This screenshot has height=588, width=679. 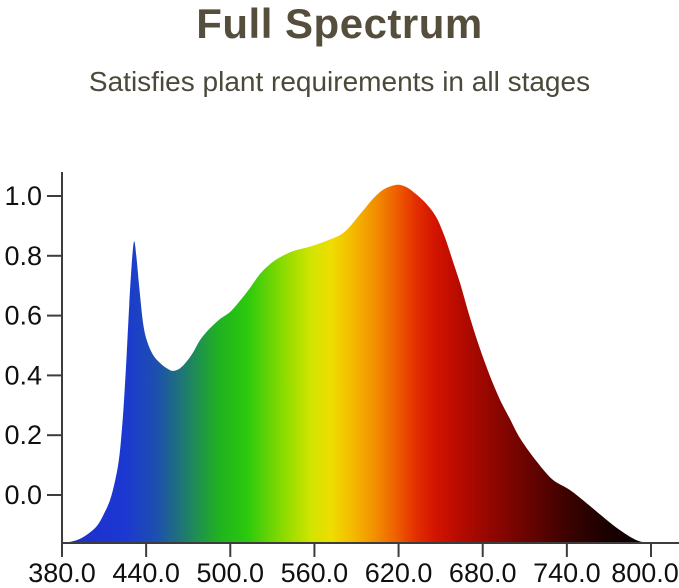 What do you see at coordinates (23, 495) in the screenshot?
I see `y-tick-label: 0.0` at bounding box center [23, 495].